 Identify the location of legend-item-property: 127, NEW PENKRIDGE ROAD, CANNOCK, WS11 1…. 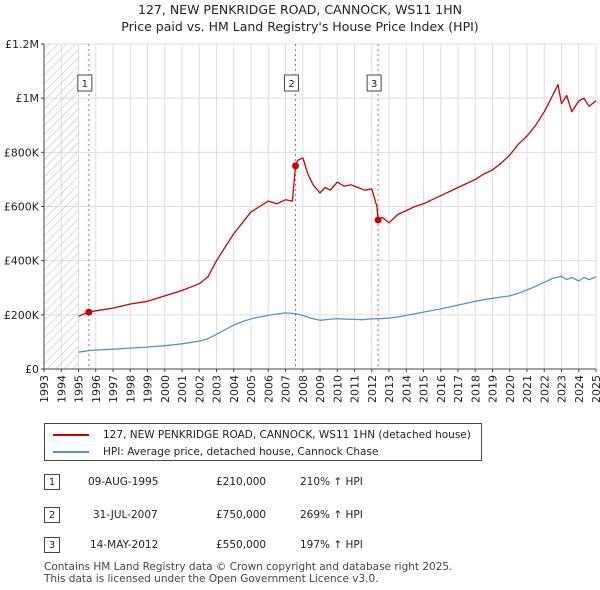
(262, 435).